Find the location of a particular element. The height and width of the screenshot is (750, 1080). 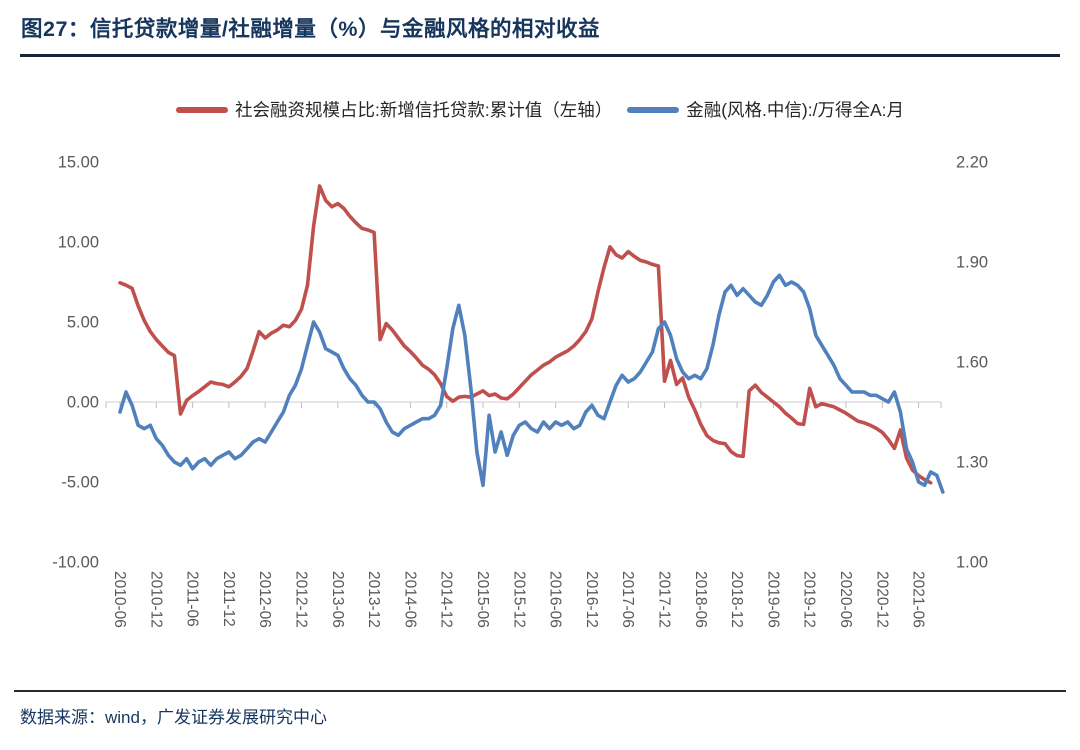

y-axis-left-labels: 15.00 10.00 5.00 0.00 -5.00 -10.00 is located at coordinates (75, 363).